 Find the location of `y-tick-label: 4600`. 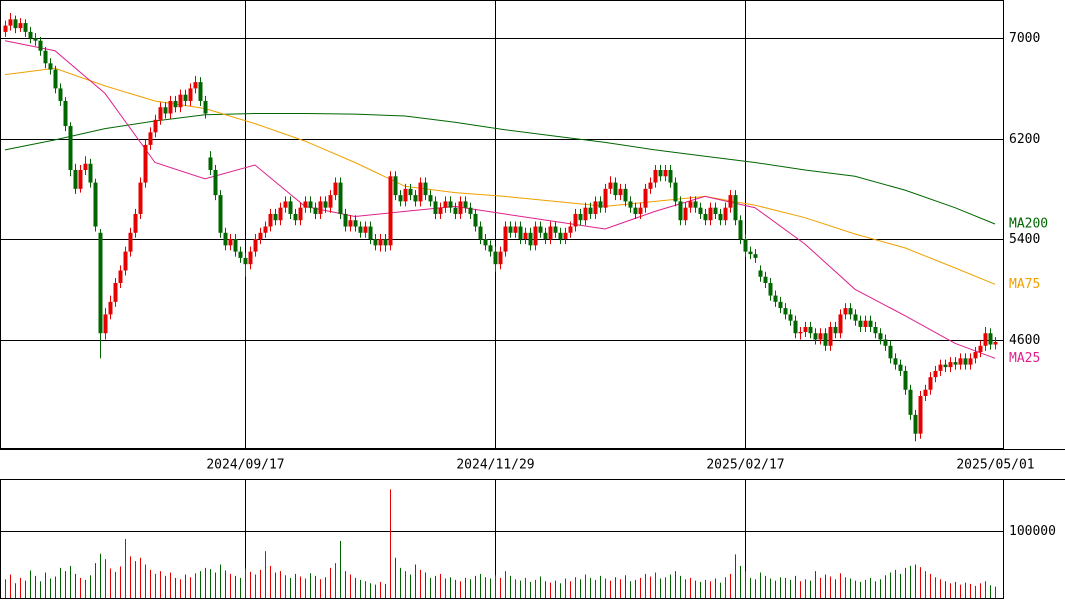

y-tick-label: 4600 is located at coordinates (1024, 340).